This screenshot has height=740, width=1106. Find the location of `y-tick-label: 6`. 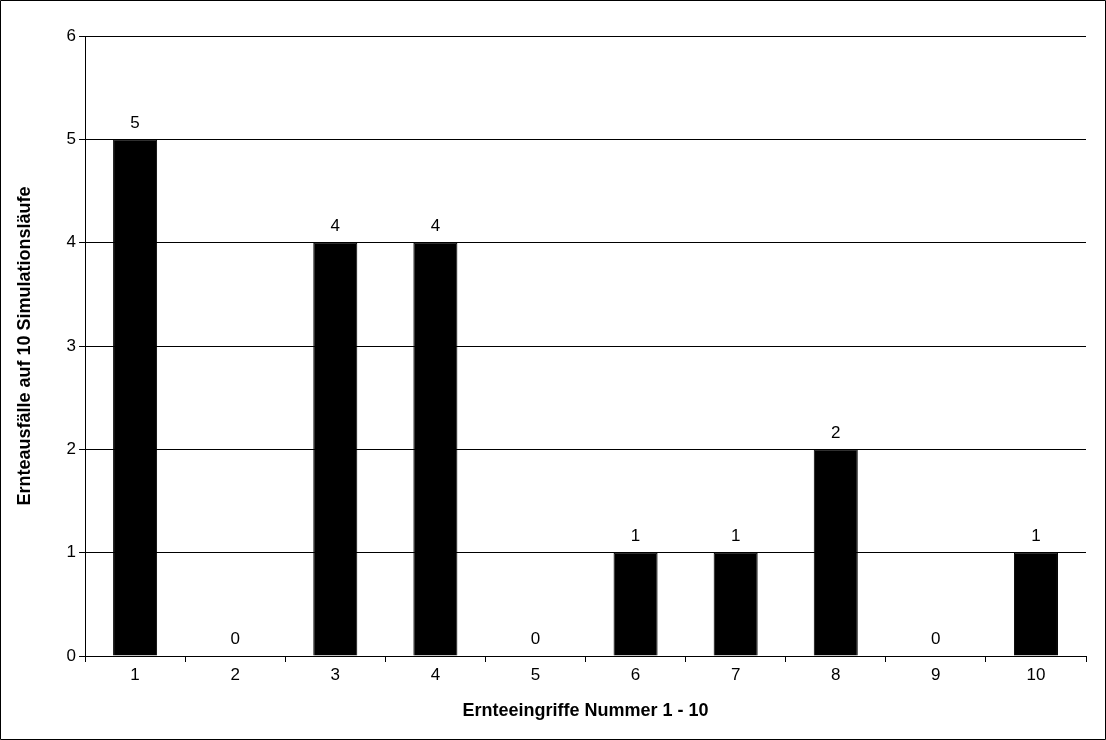

y-tick-label: 6 is located at coordinates (71, 35).